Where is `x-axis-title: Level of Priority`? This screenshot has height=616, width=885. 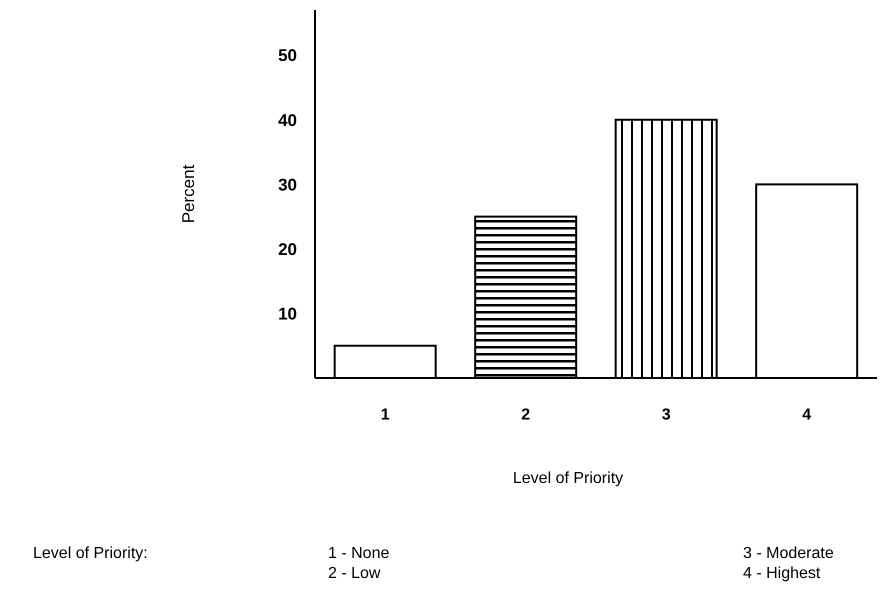
x-axis-title: Level of Priority is located at coordinates (568, 479).